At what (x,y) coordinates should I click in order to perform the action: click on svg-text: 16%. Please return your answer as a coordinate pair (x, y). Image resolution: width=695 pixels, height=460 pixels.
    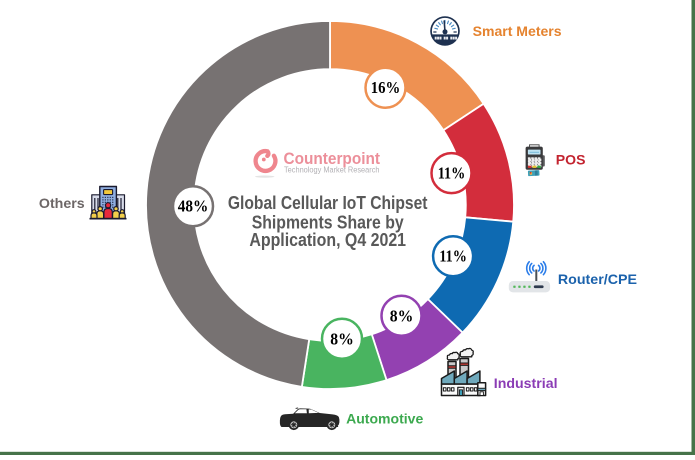
    Looking at the image, I should click on (386, 87).